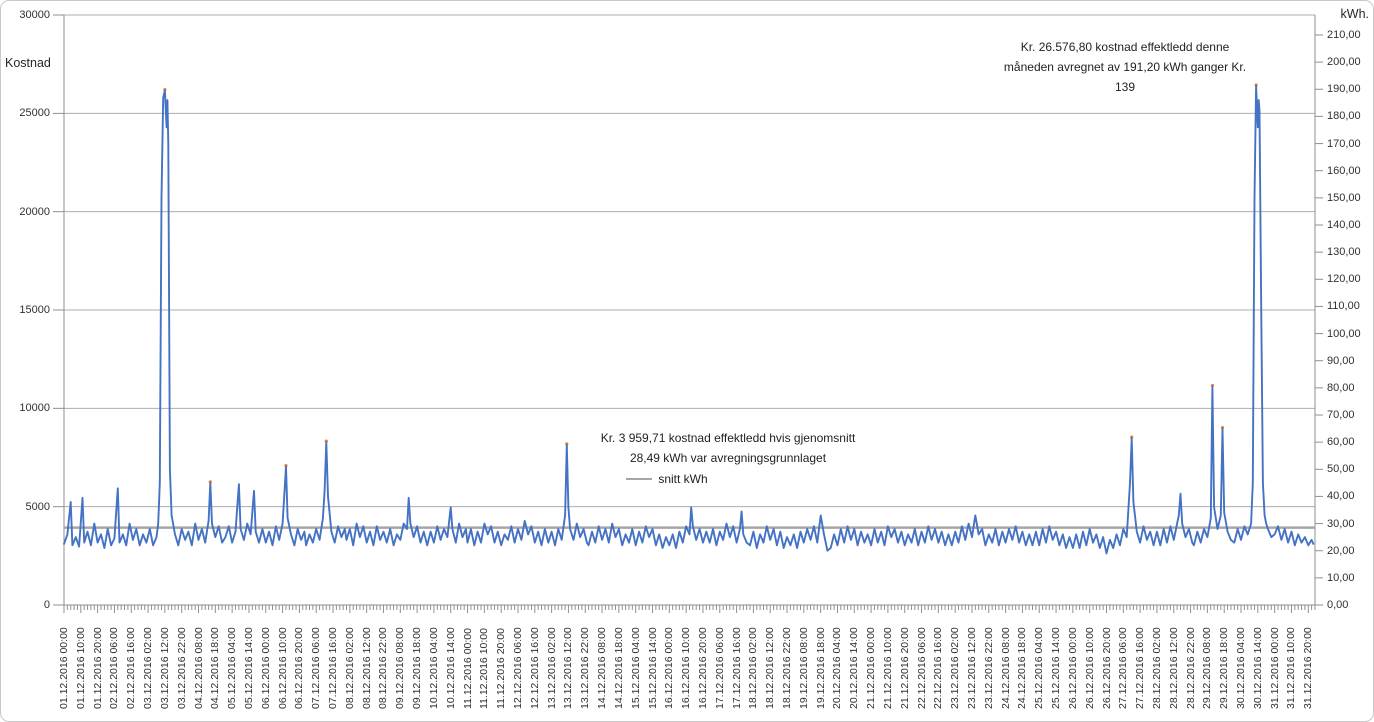 Image resolution: width=1374 pixels, height=722 pixels. Describe the element at coordinates (1338, 605) in the screenshot. I see `right-axis-tick-label: 0,00` at that location.